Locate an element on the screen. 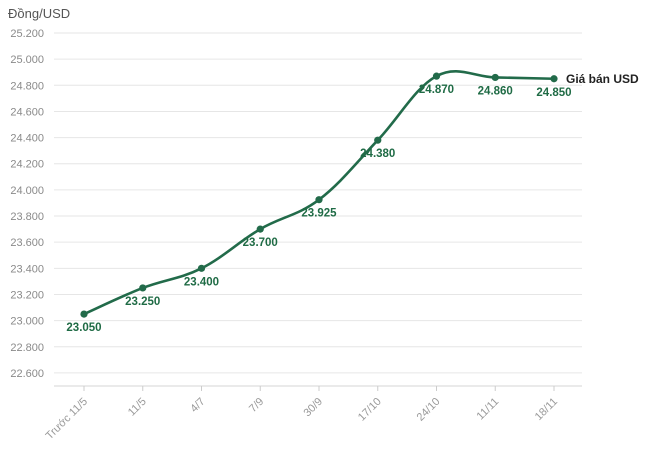  y-axis-label: Đồng/USD is located at coordinates (39, 13).